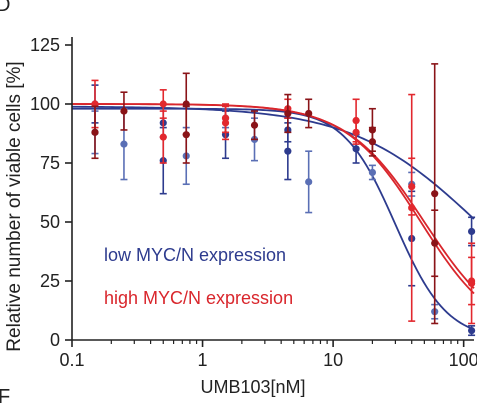  Describe the element at coordinates (198, 298) in the screenshot. I see `legend-high-myc: high MYC/N expression` at that location.